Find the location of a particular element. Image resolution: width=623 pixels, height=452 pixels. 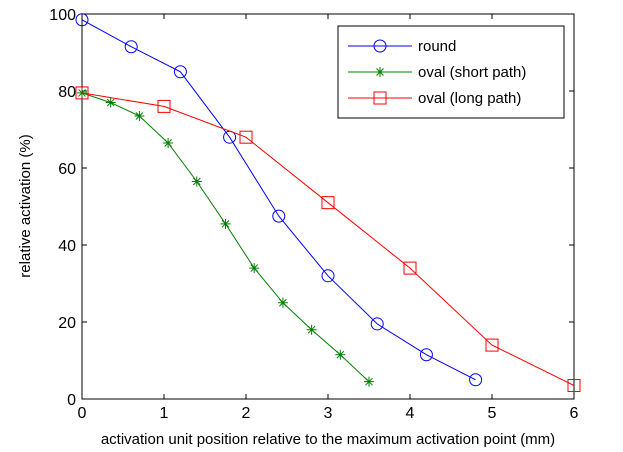

legend: round oval (short path) oval (long path) is located at coordinates (451, 72).